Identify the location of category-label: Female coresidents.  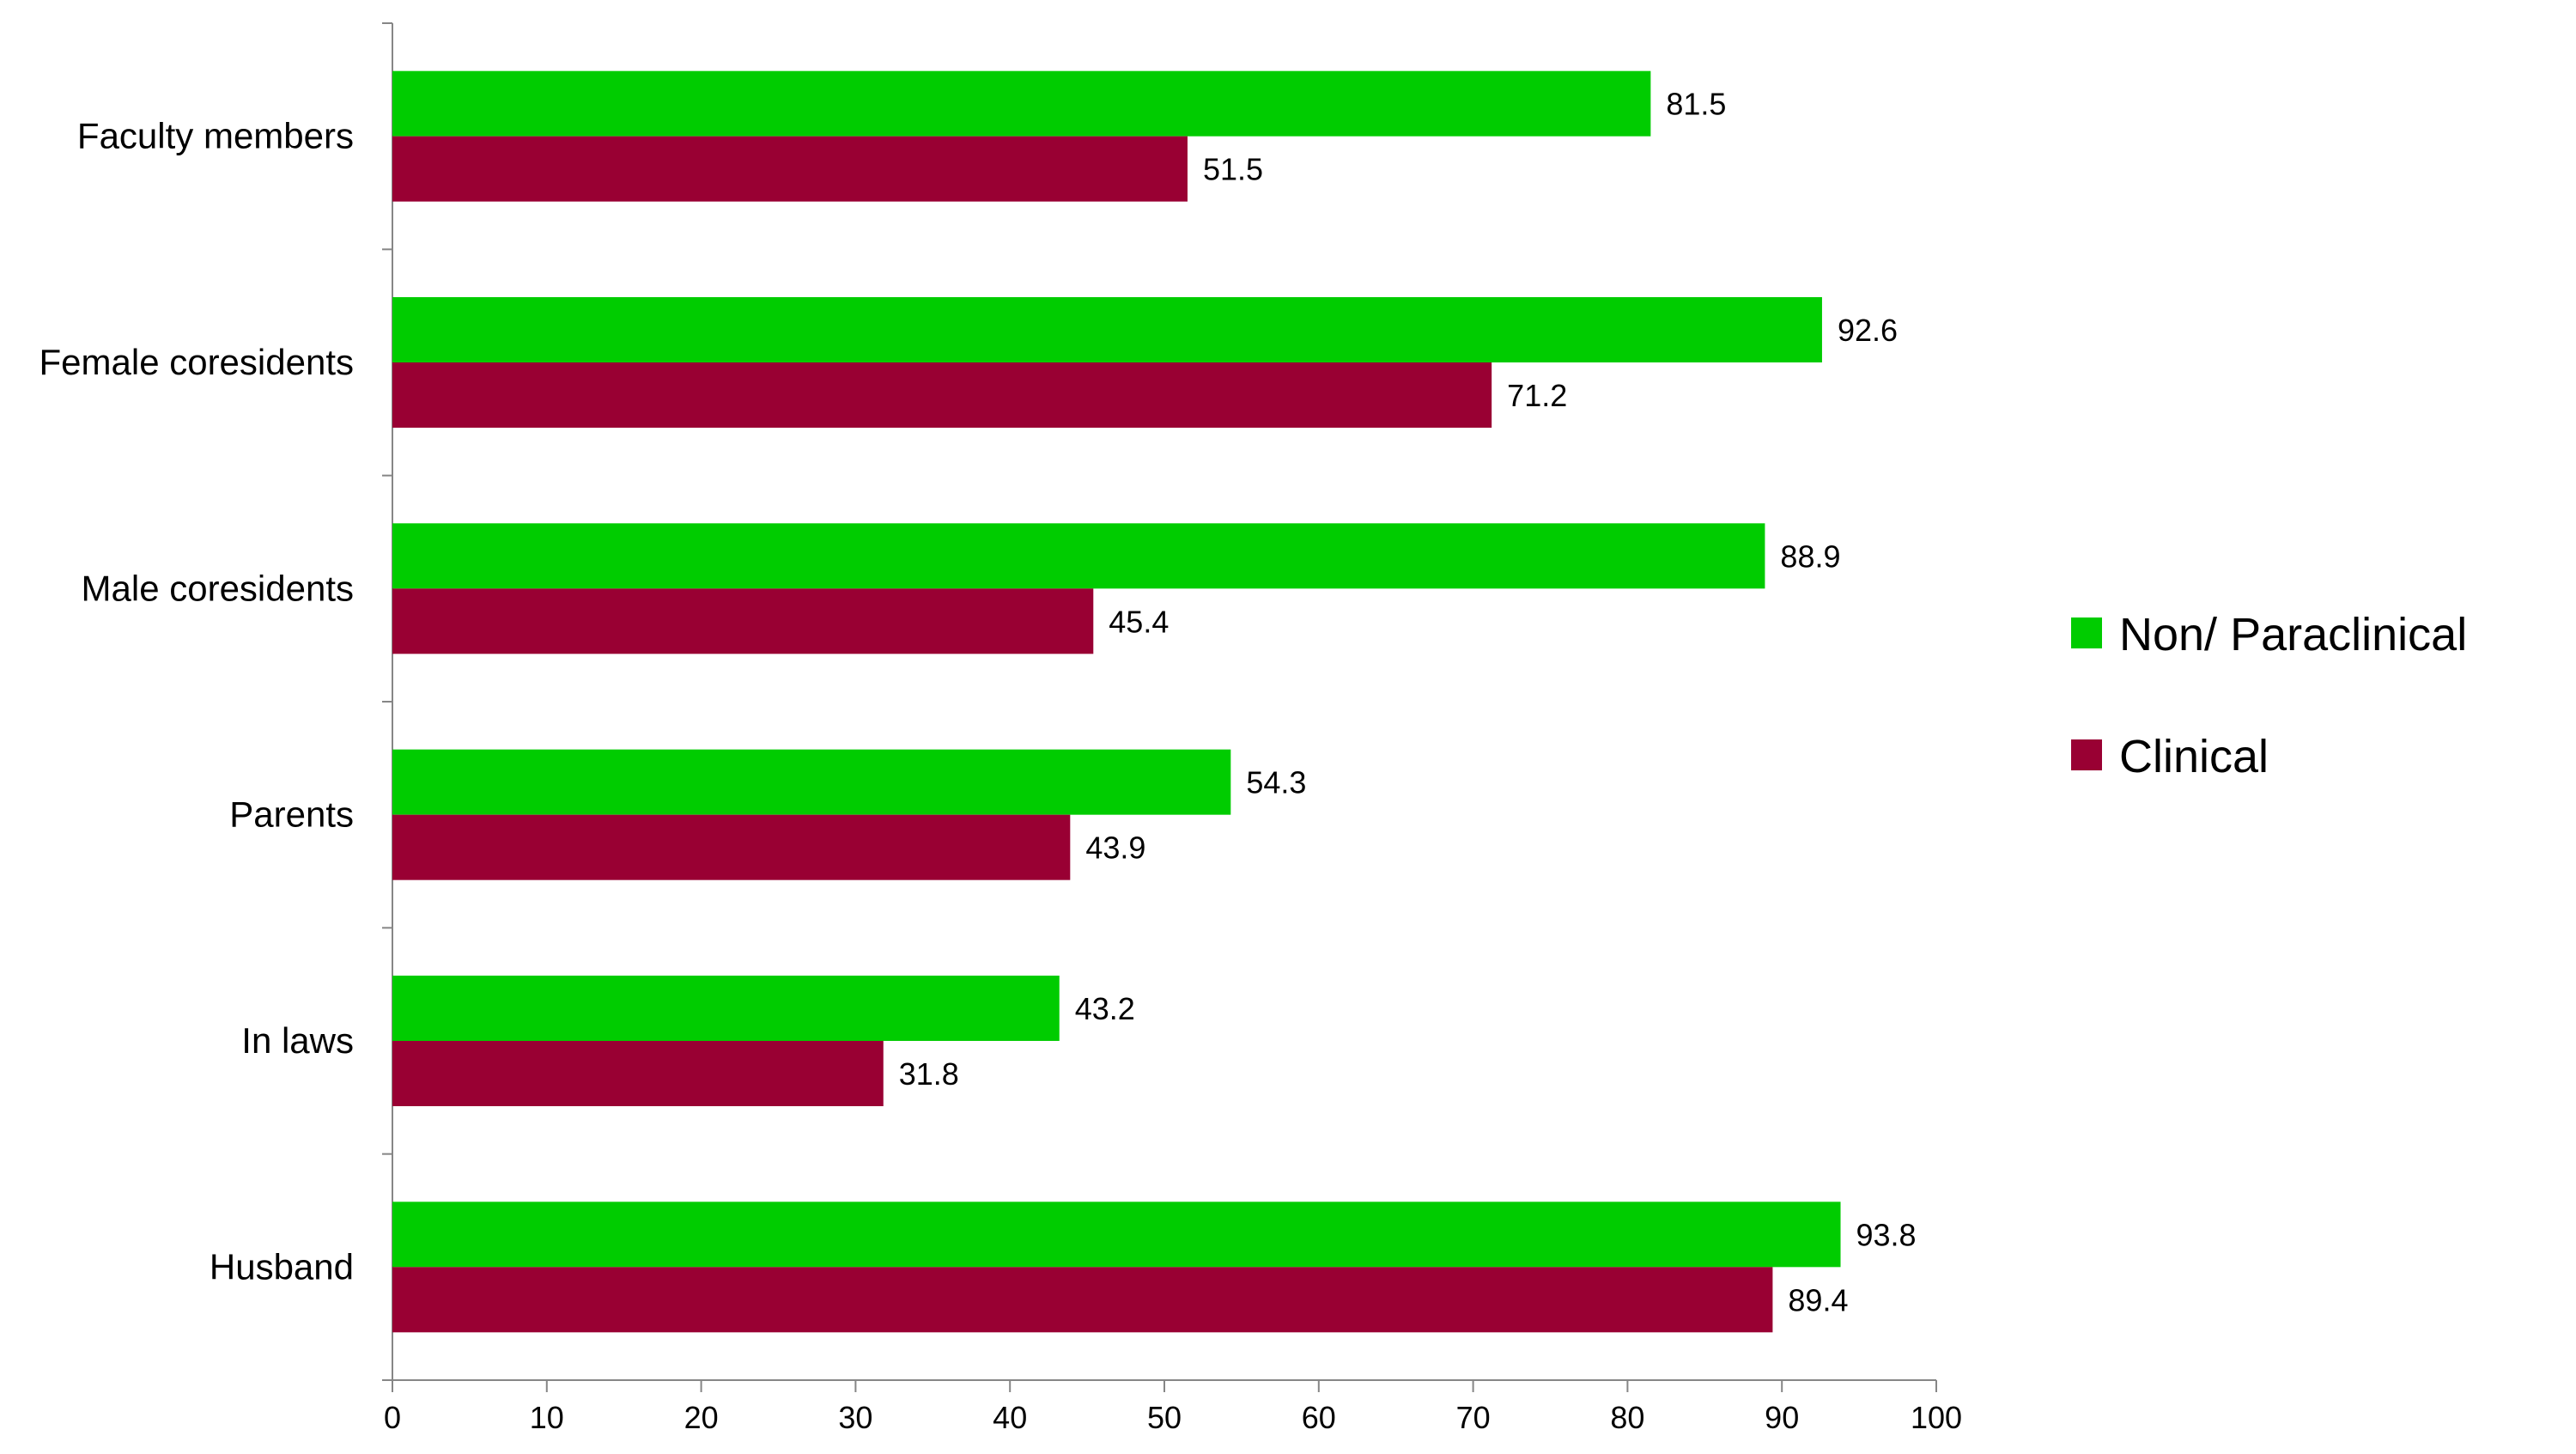
(197, 362).